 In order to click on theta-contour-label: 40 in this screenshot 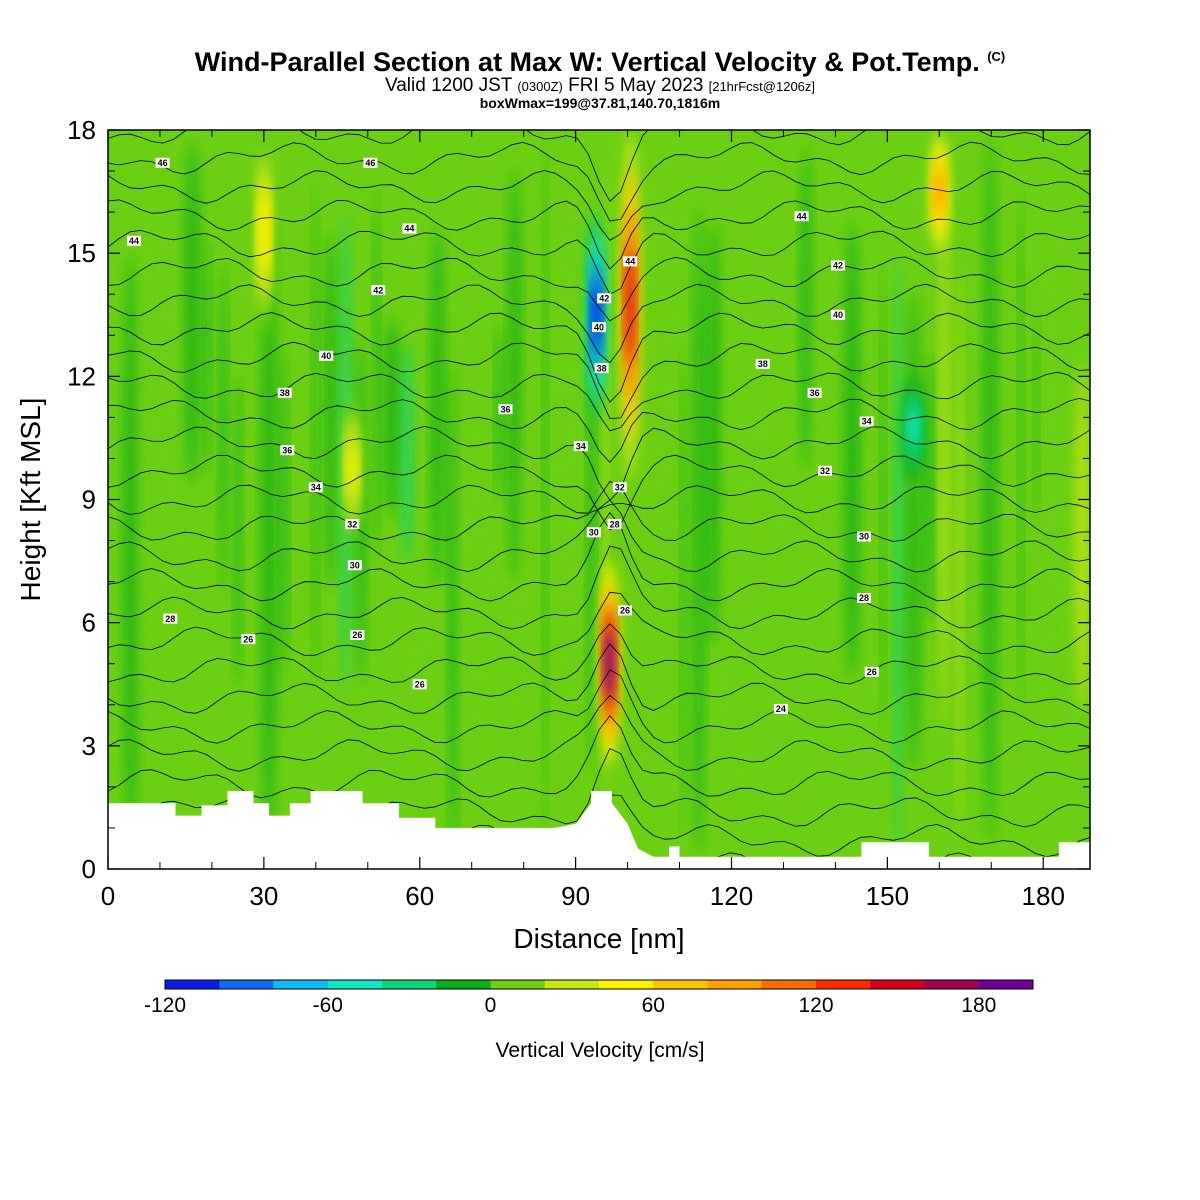, I will do `click(326, 355)`.